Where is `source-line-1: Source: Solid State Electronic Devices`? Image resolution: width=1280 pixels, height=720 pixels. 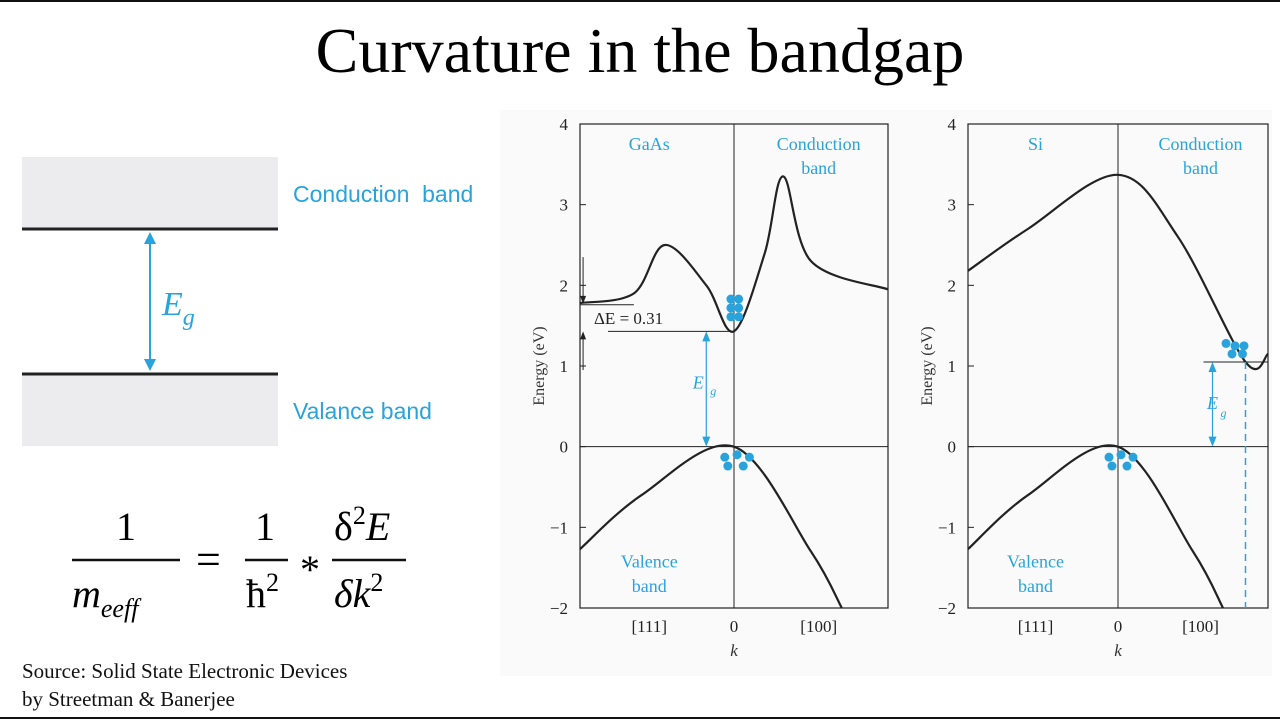
source-line-1: Source: Solid State Electronic Devices is located at coordinates (185, 671).